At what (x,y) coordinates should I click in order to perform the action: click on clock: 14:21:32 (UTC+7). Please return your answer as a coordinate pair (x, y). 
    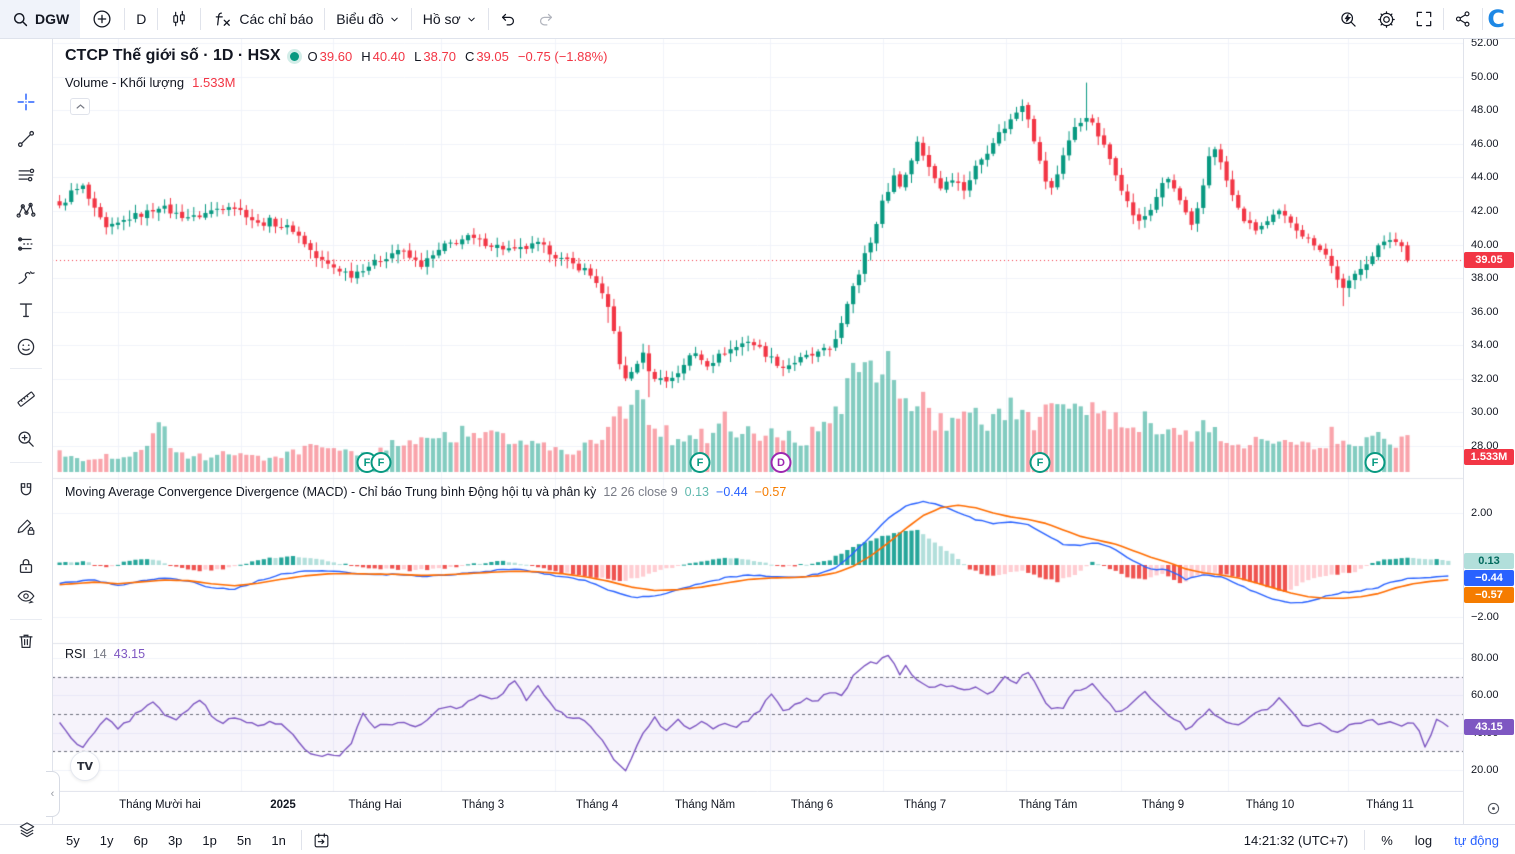
    Looking at the image, I should click on (1296, 840).